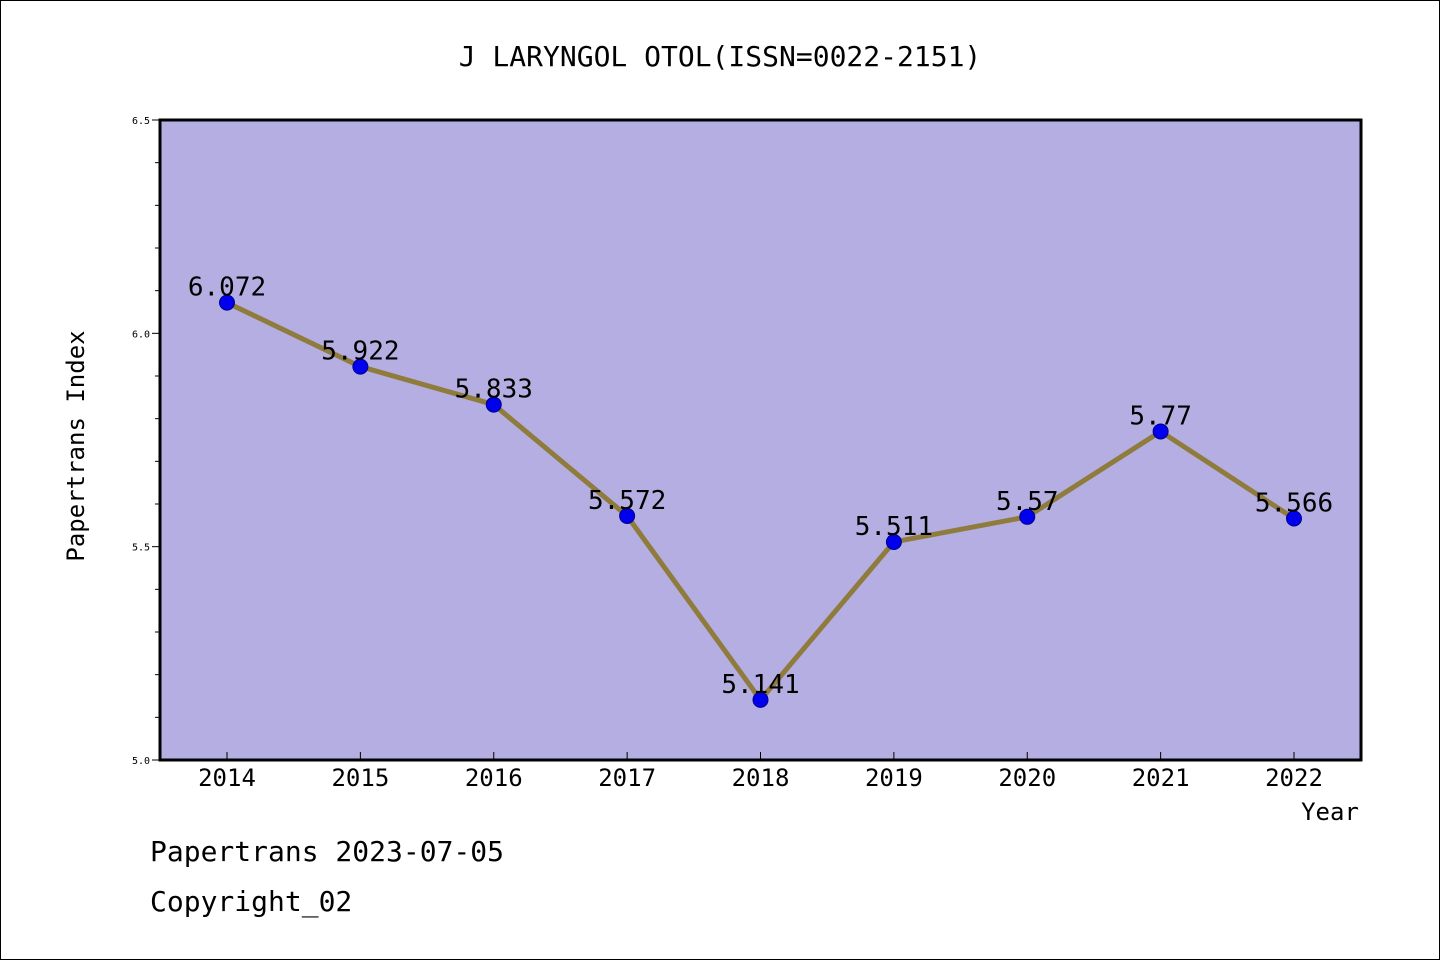 Image resolution: width=1440 pixels, height=960 pixels. I want to click on data-label-2018: 5.141, so click(760, 685).